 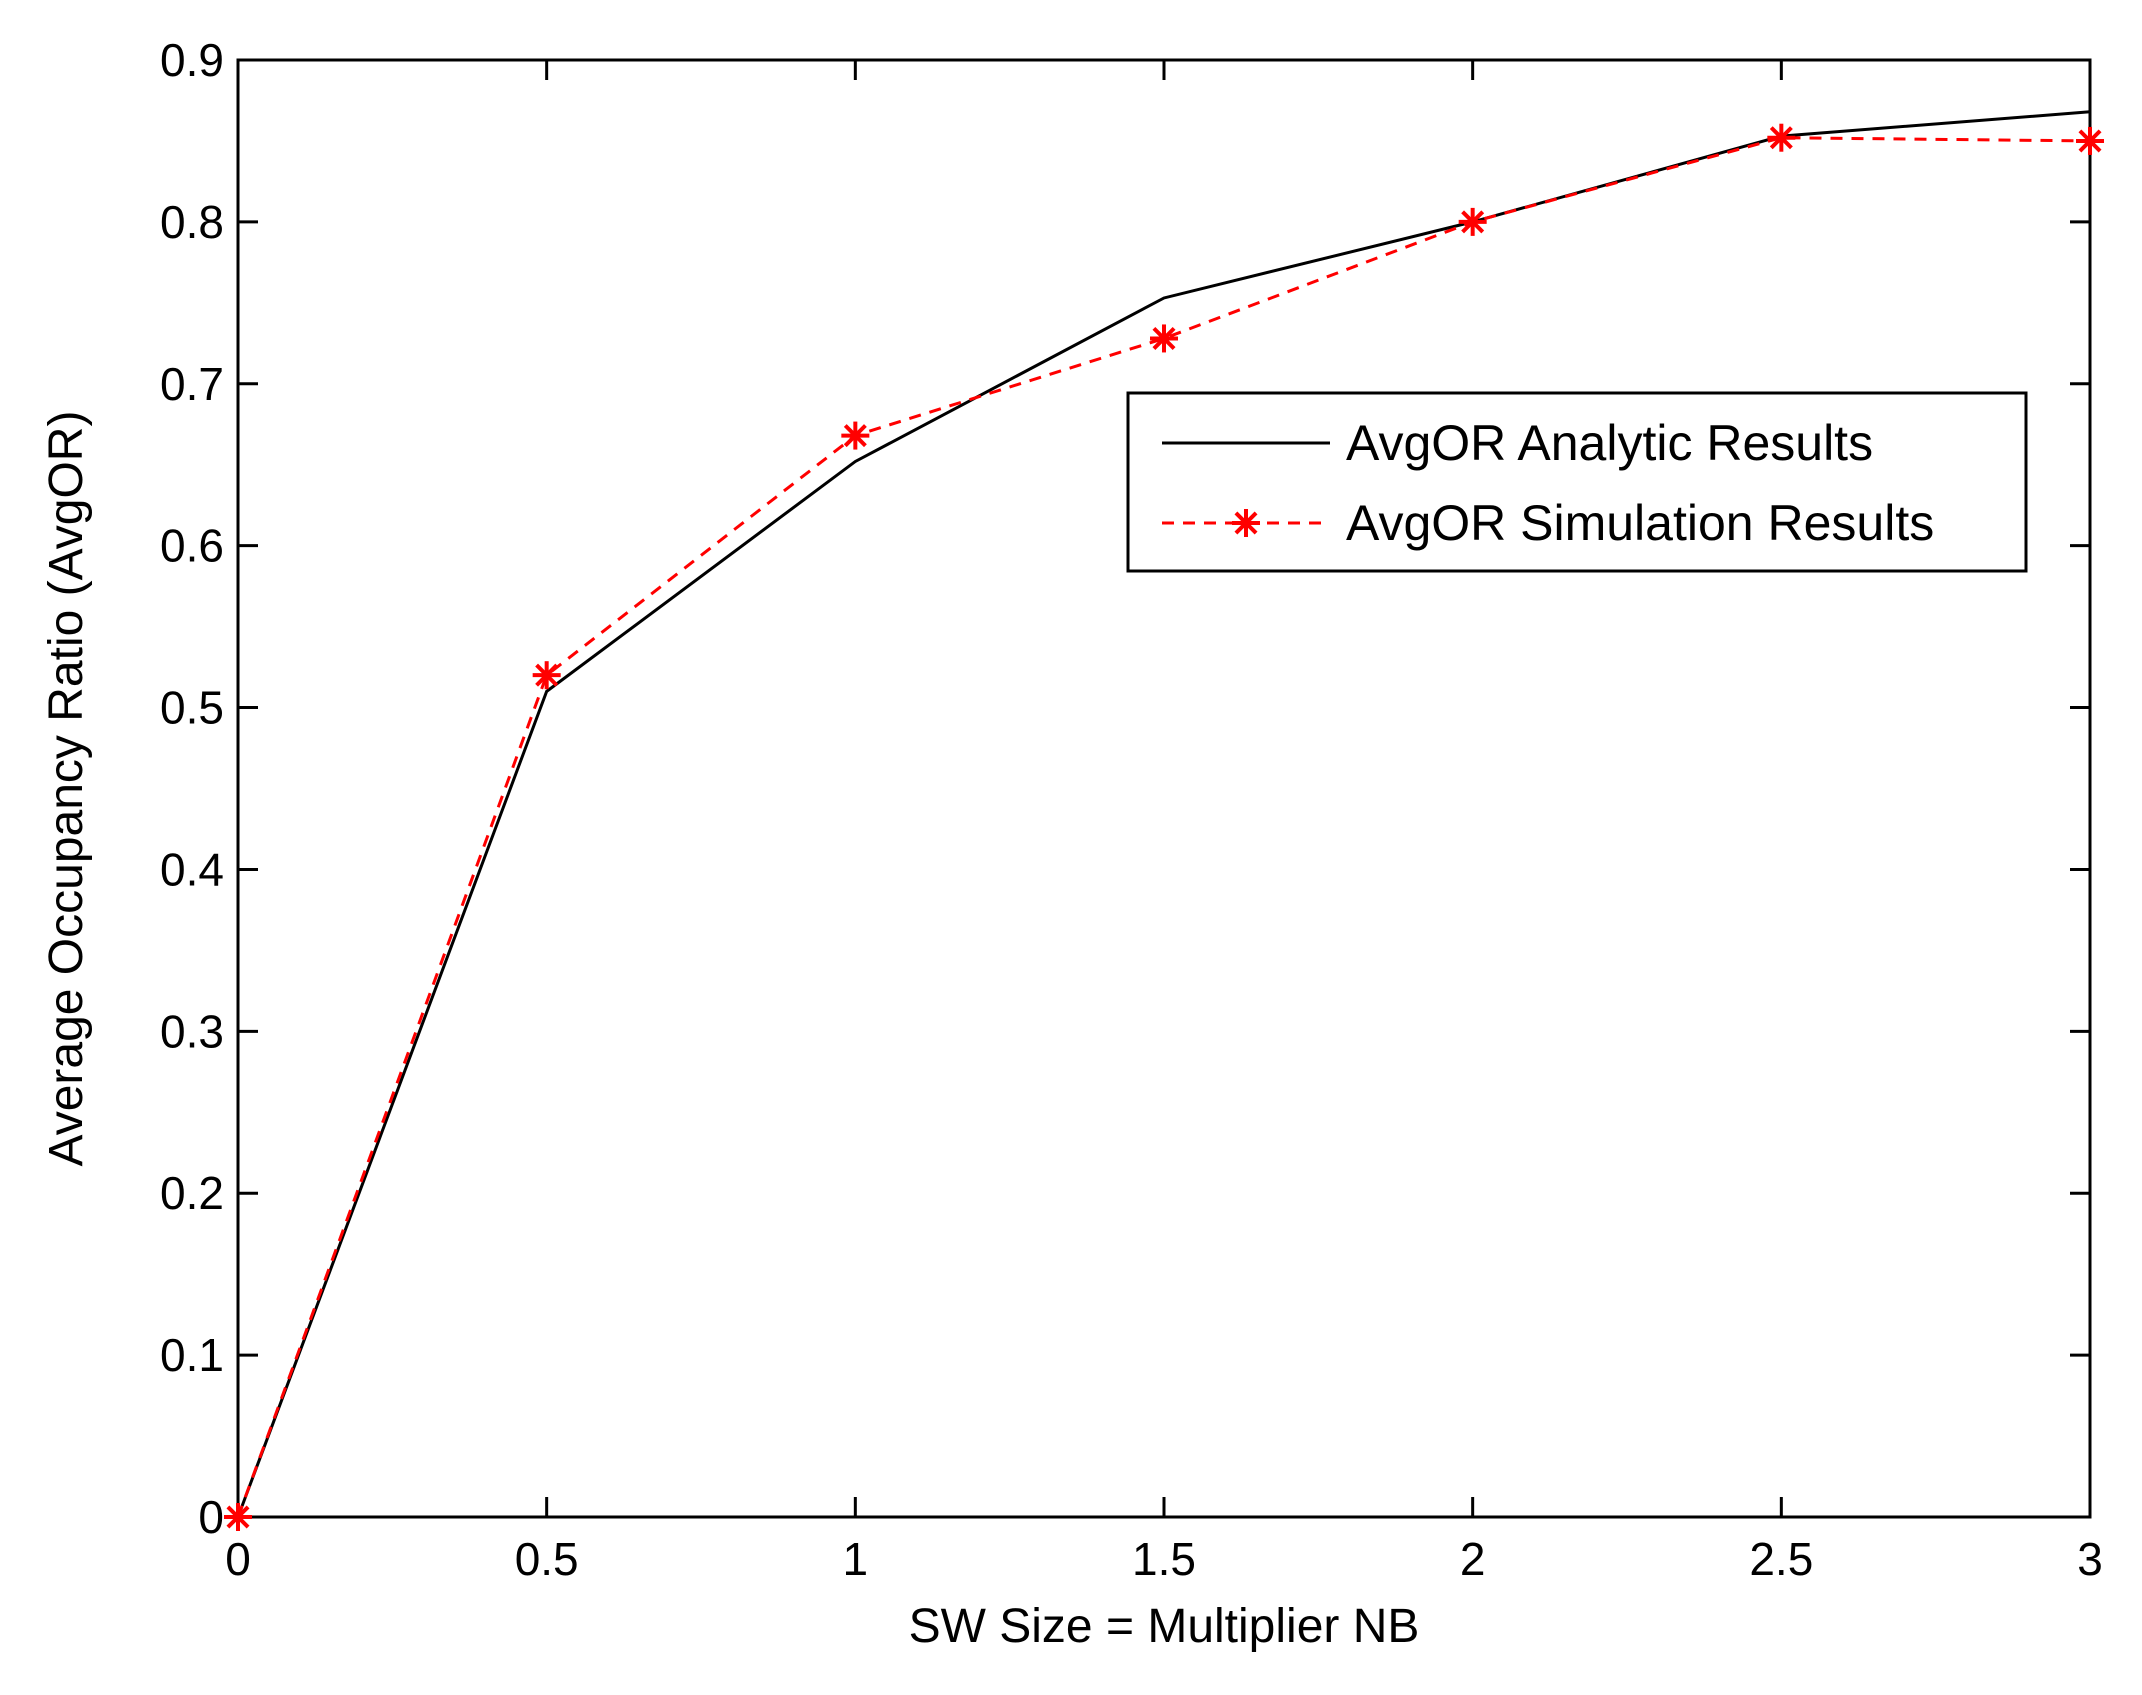 I want to click on y-tick-label: 0, so click(x=211, y=1517).